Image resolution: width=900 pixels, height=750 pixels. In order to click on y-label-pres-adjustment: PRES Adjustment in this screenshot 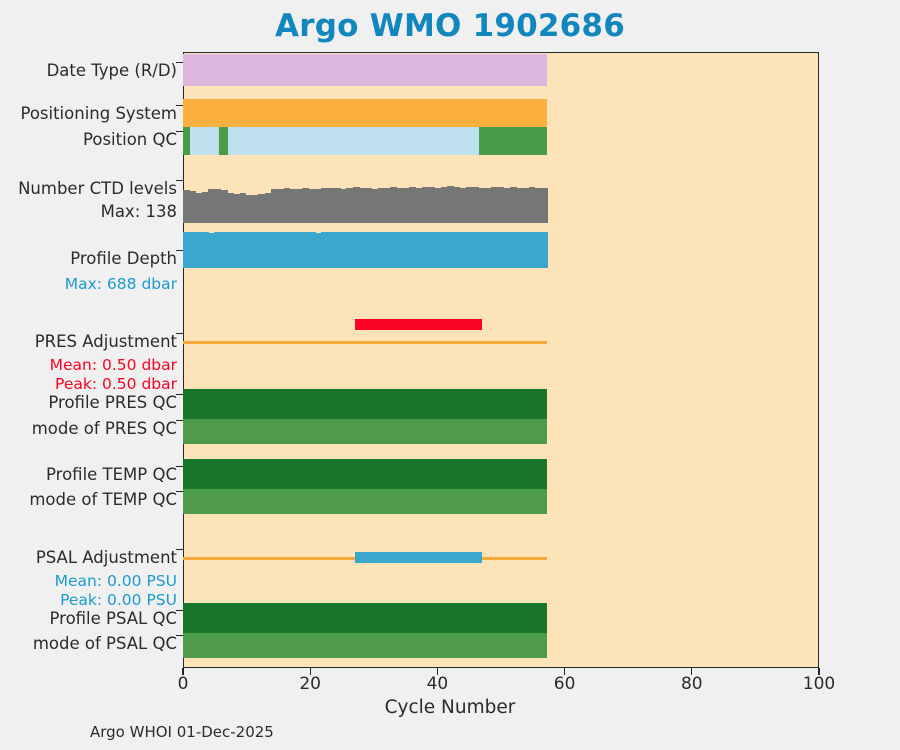, I will do `click(105, 341)`.